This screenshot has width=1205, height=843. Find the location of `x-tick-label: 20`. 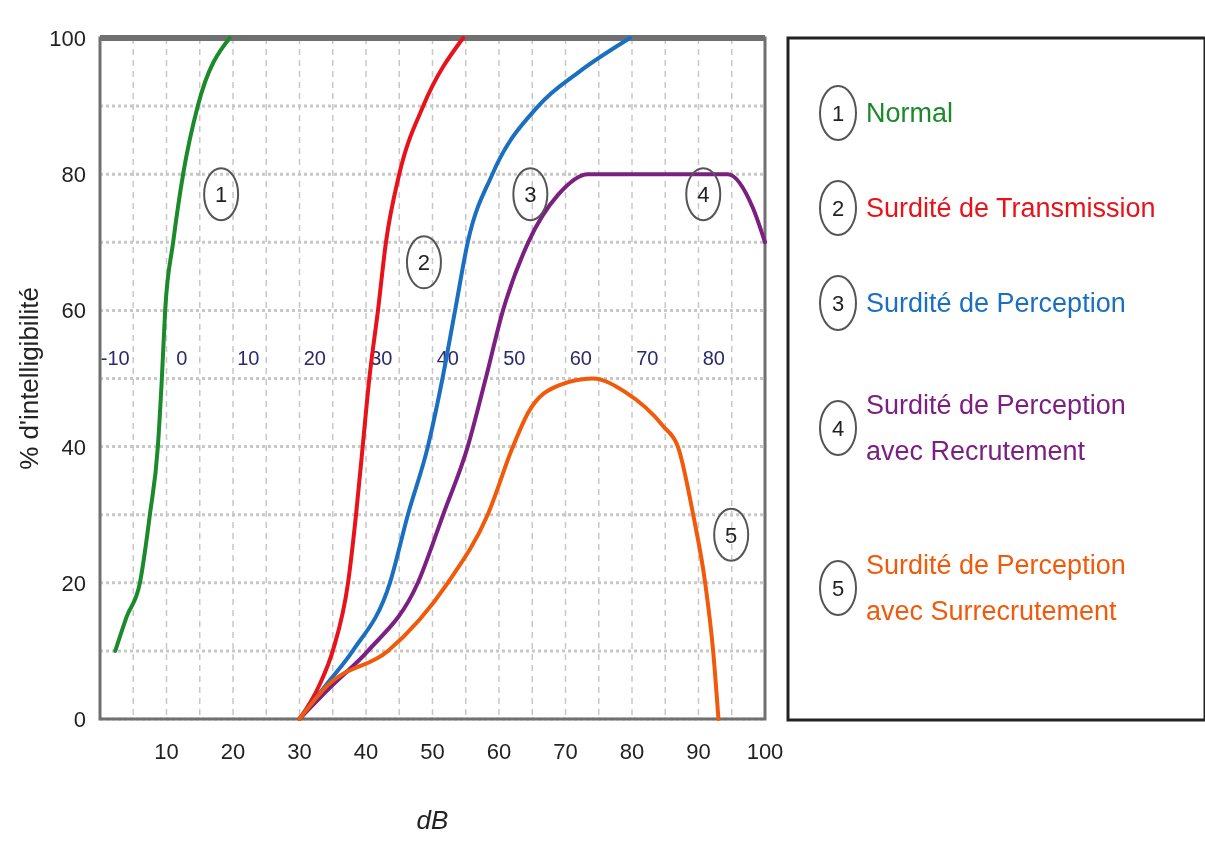

x-tick-label: 20 is located at coordinates (233, 751).